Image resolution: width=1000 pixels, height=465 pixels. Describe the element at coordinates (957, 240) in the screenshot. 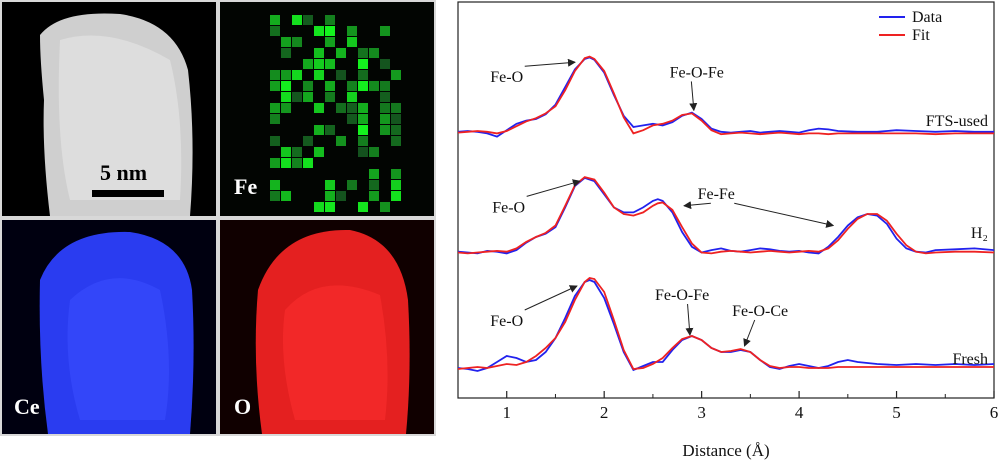

I see `panel-labels-layer: FTS-used H₂ Fresh` at that location.